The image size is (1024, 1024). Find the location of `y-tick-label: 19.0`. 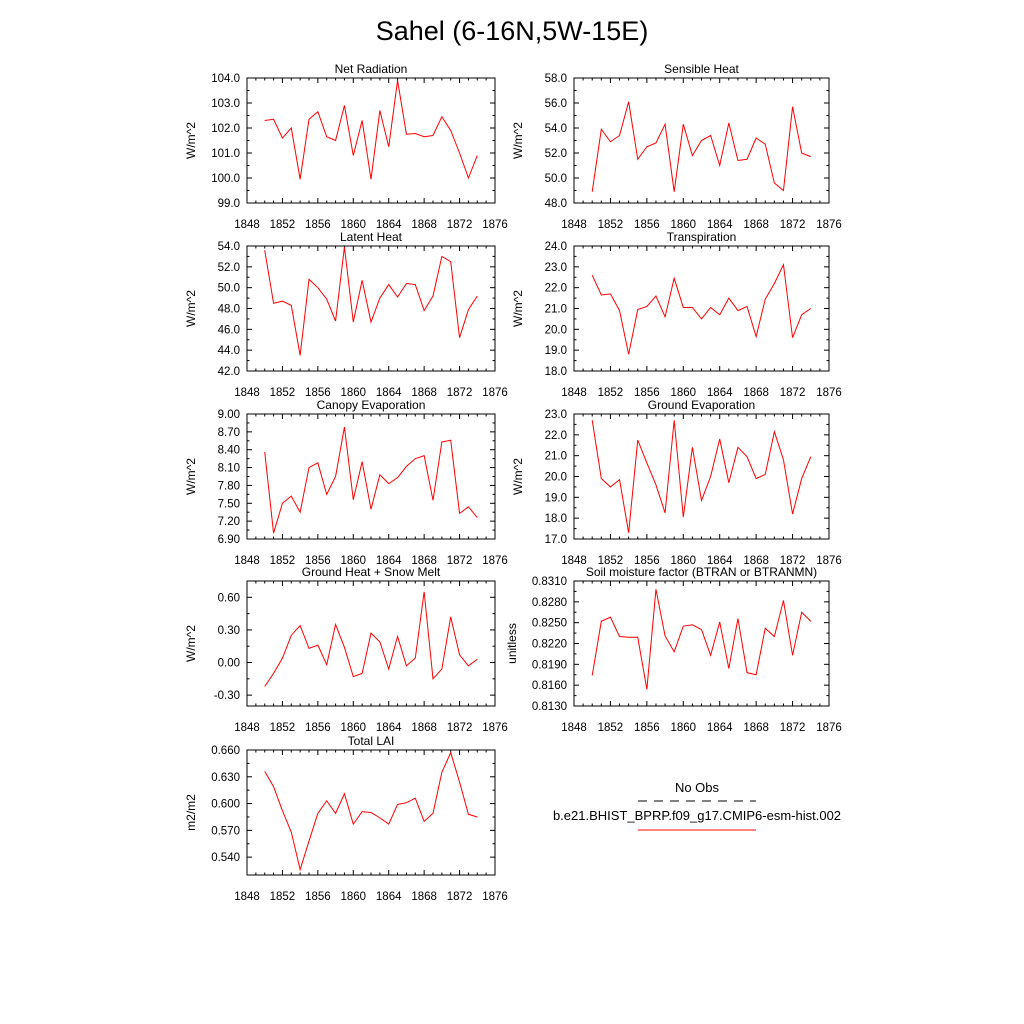

y-tick-label: 19.0 is located at coordinates (556, 498).